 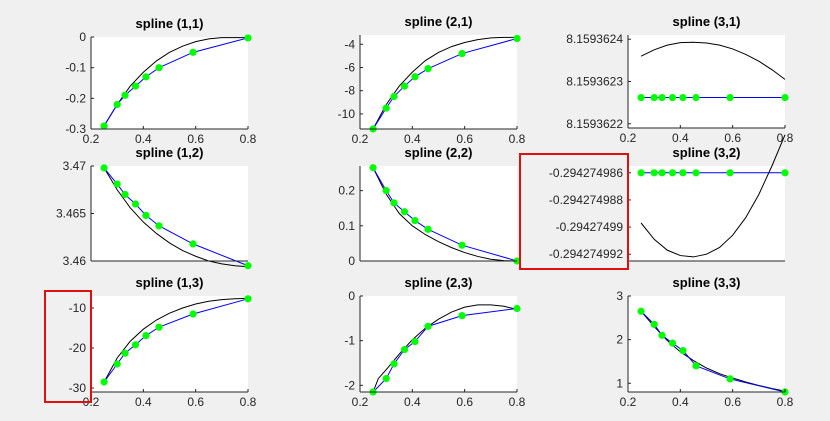 I want to click on subplot-2: -4 -6 -8 -10 0.2 0.4 0.6 0.8 spline (2,1), so click(x=432, y=80).